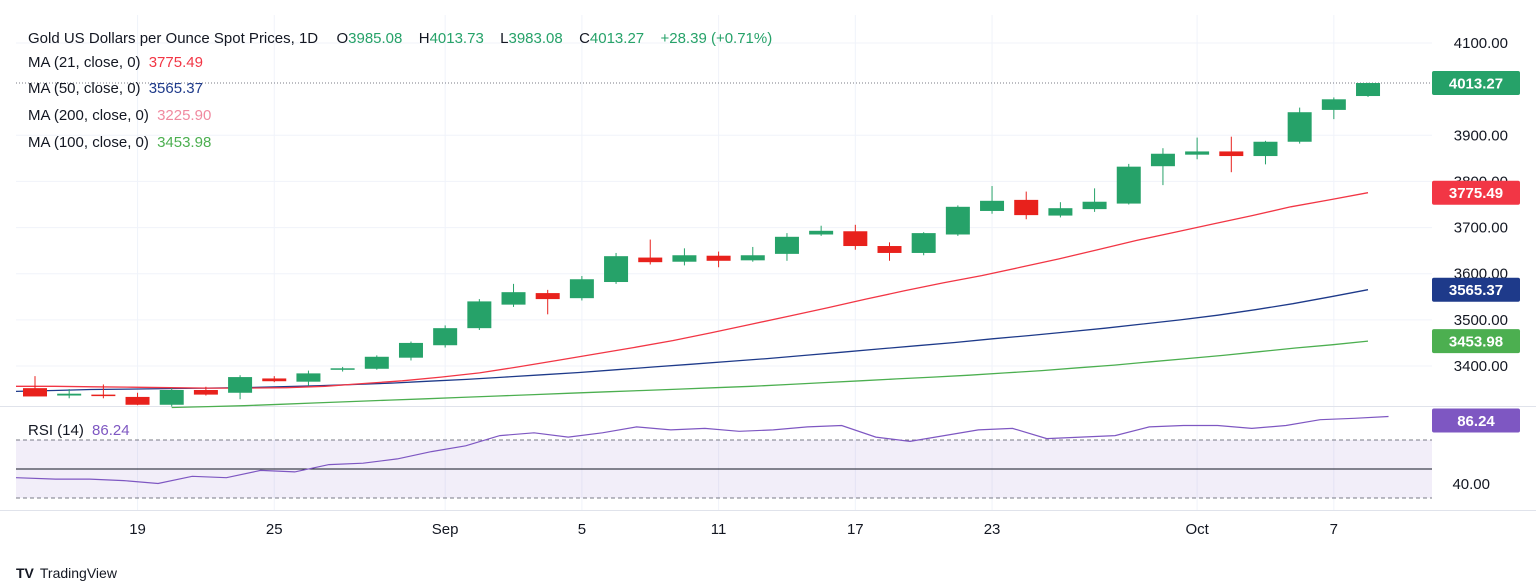 This screenshot has width=1536, height=581. What do you see at coordinates (78, 573) in the screenshot?
I see `brand-name: TradingView` at bounding box center [78, 573].